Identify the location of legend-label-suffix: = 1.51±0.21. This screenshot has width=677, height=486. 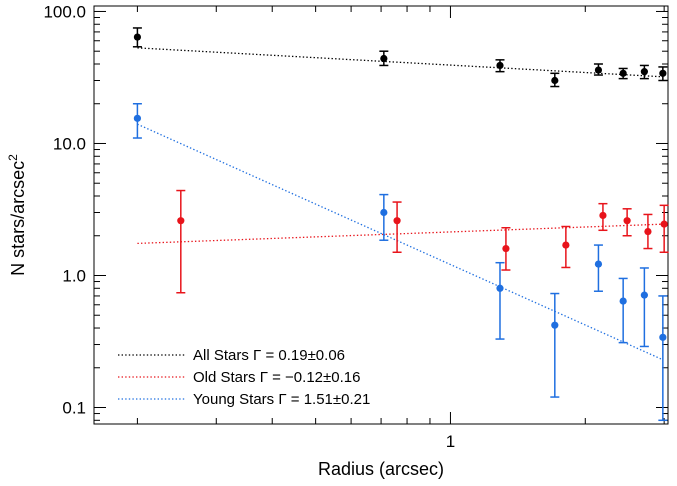
(329, 399).